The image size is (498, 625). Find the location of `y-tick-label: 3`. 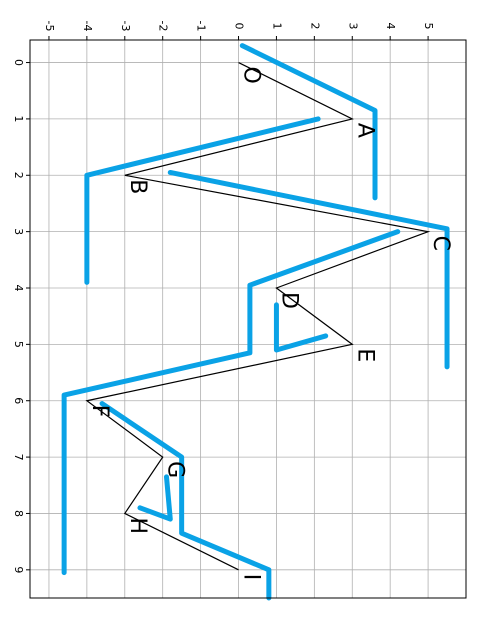

y-tick-label: 3 is located at coordinates (352, 26).